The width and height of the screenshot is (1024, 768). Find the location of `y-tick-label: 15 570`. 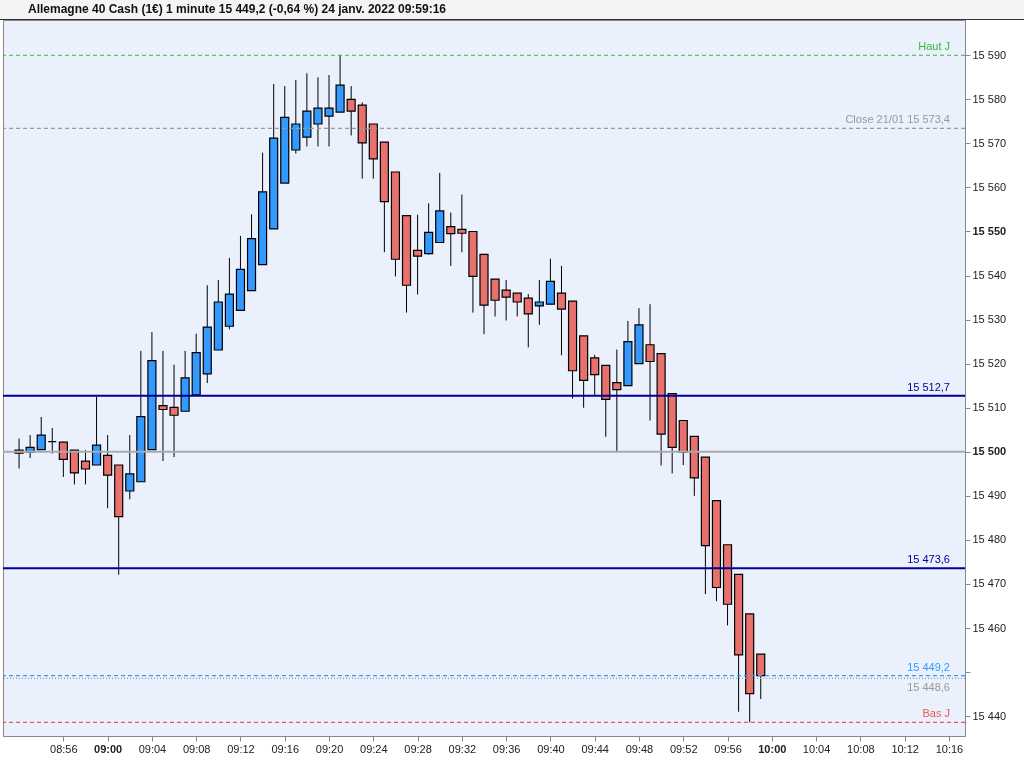

y-tick-label: 15 570 is located at coordinates (989, 142).